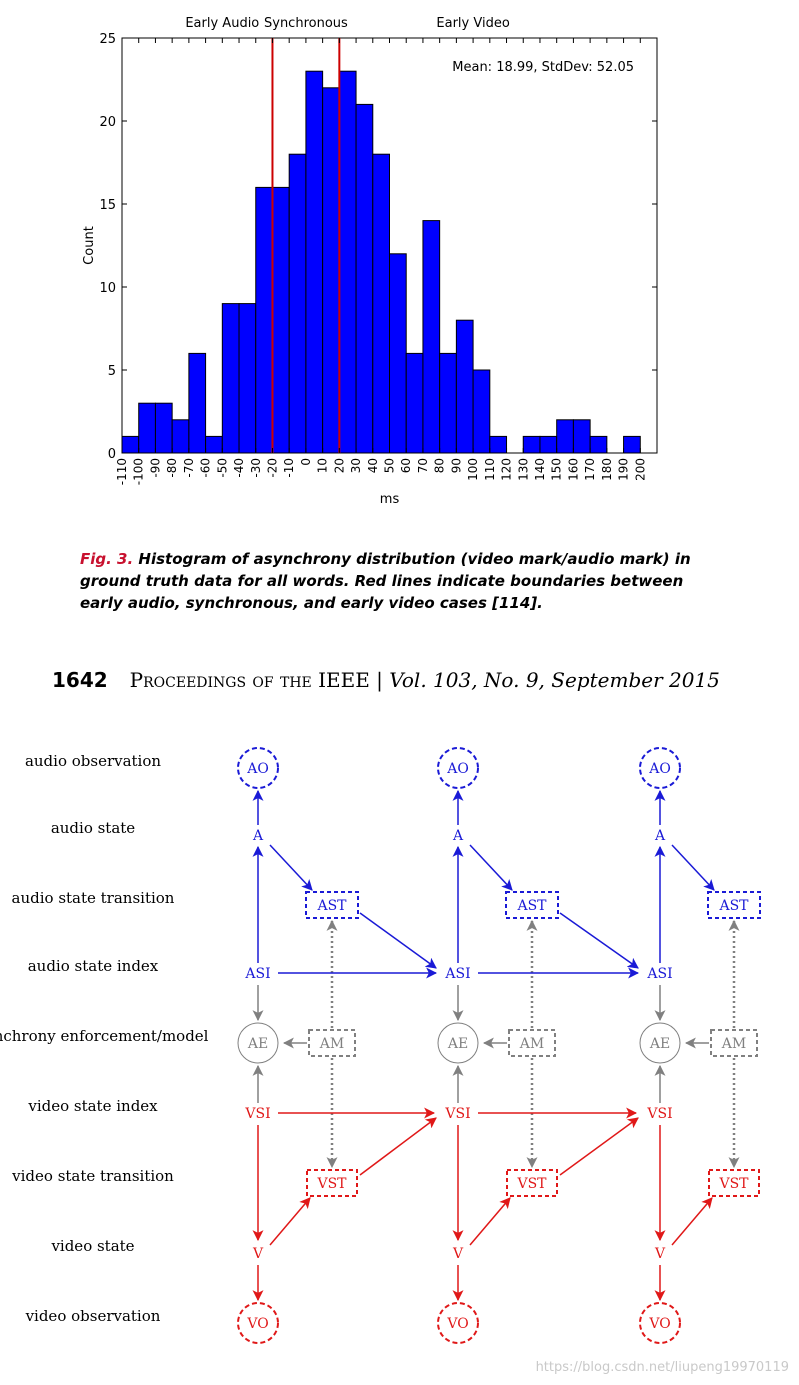 This screenshot has height=1385, width=799. I want to click on x-tick-label: 120, so click(507, 469).